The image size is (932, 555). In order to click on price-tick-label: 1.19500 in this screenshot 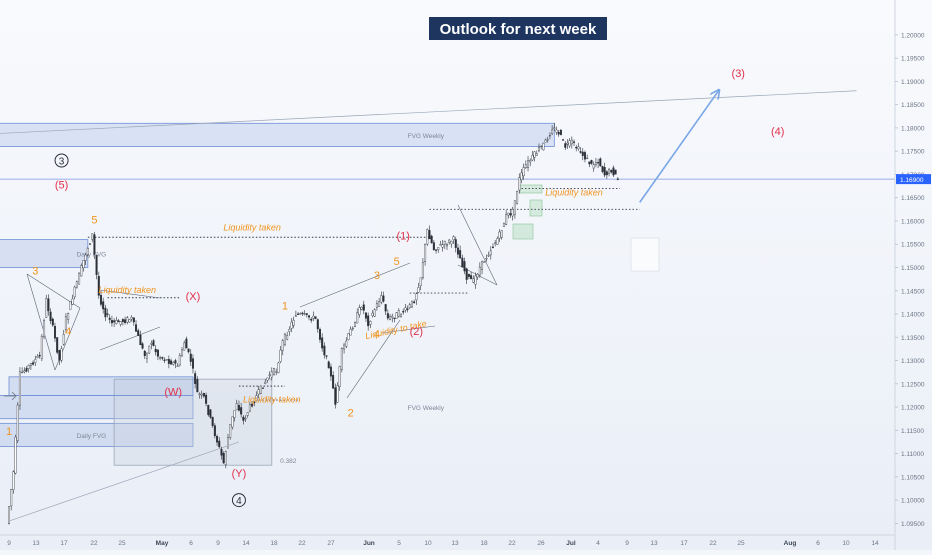, I will do `click(913, 59)`.